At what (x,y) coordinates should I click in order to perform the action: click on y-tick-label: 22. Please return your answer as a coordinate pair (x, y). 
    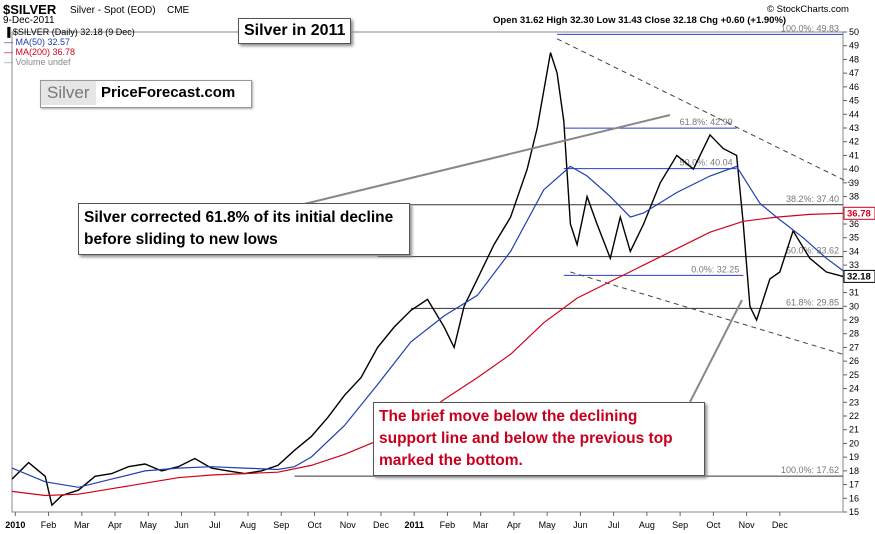
    Looking at the image, I should click on (854, 416).